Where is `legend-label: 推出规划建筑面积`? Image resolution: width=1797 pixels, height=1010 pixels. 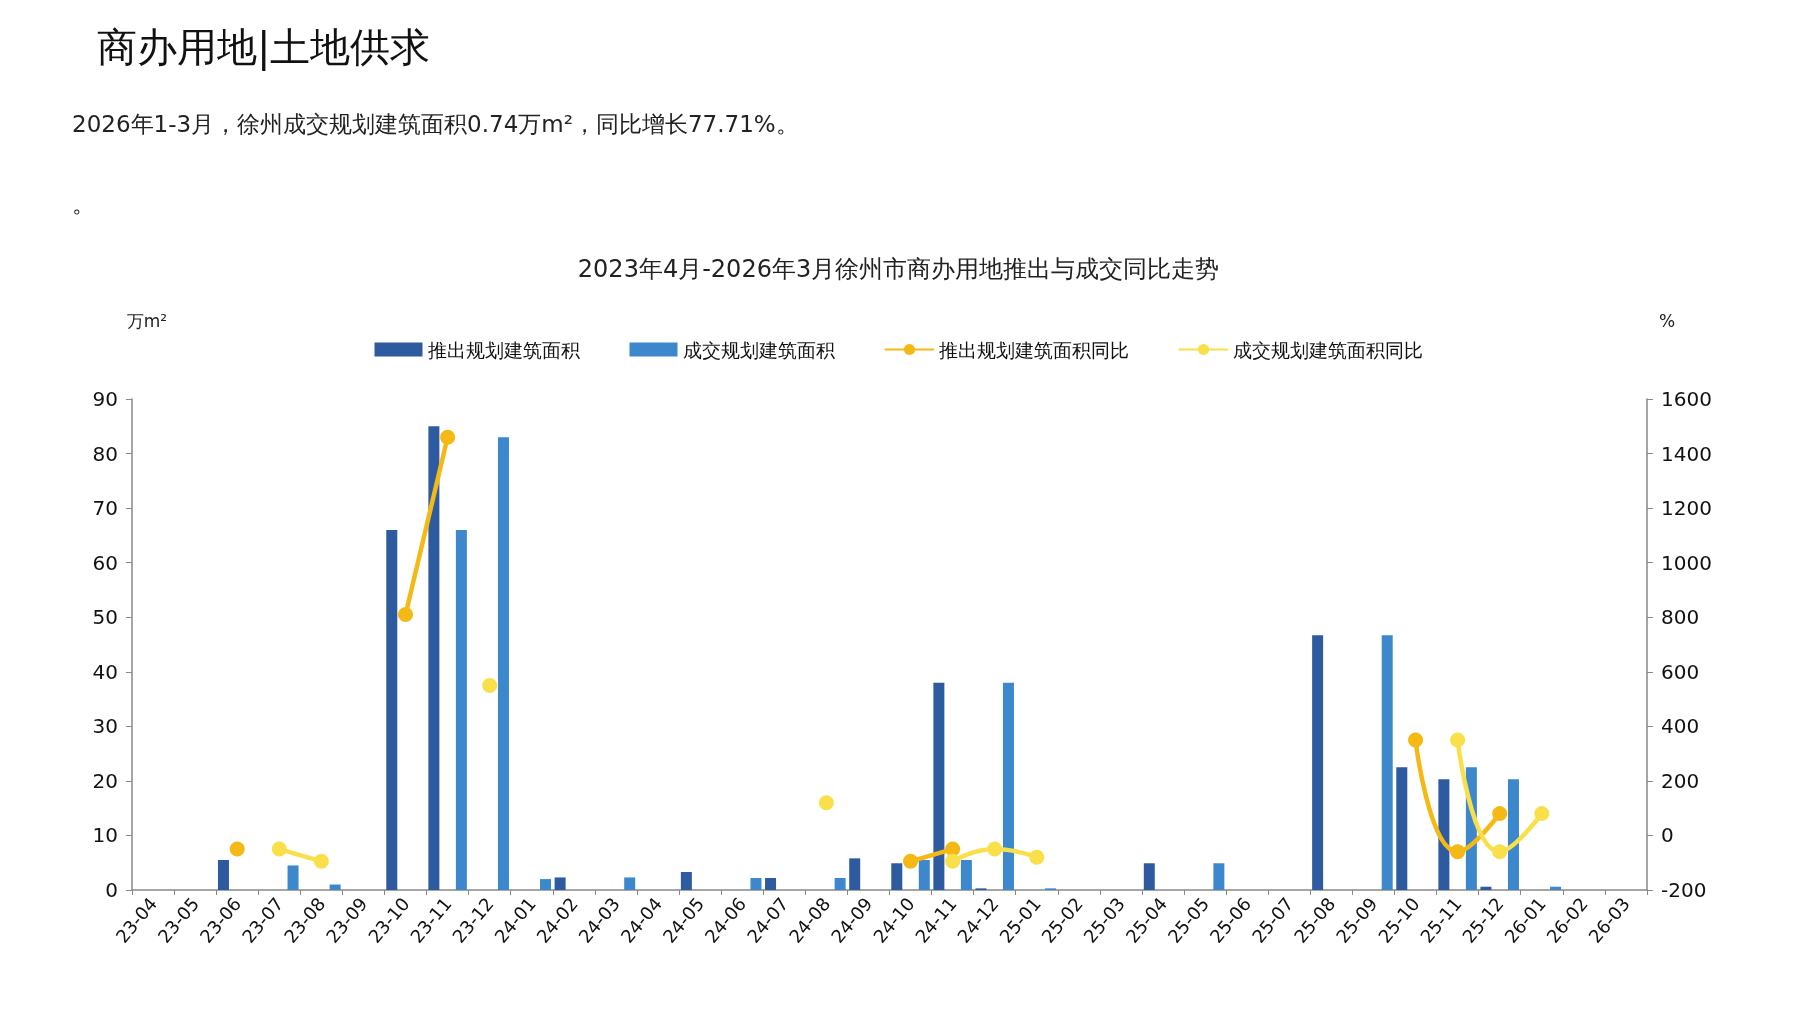
legend-label: 推出规划建筑面积 is located at coordinates (503, 349).